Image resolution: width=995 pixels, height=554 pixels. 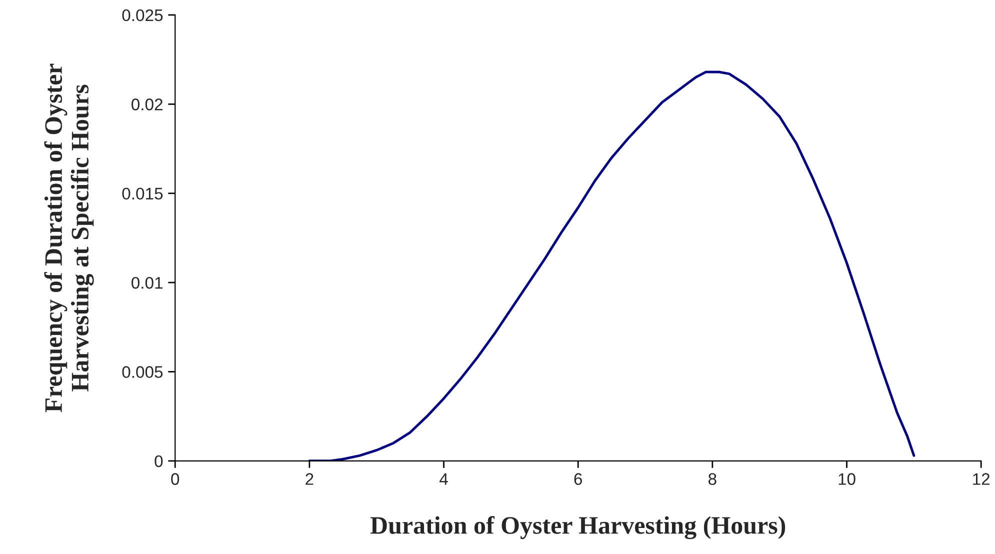 What do you see at coordinates (847, 479) in the screenshot?
I see `x-tick-label: 10` at bounding box center [847, 479].